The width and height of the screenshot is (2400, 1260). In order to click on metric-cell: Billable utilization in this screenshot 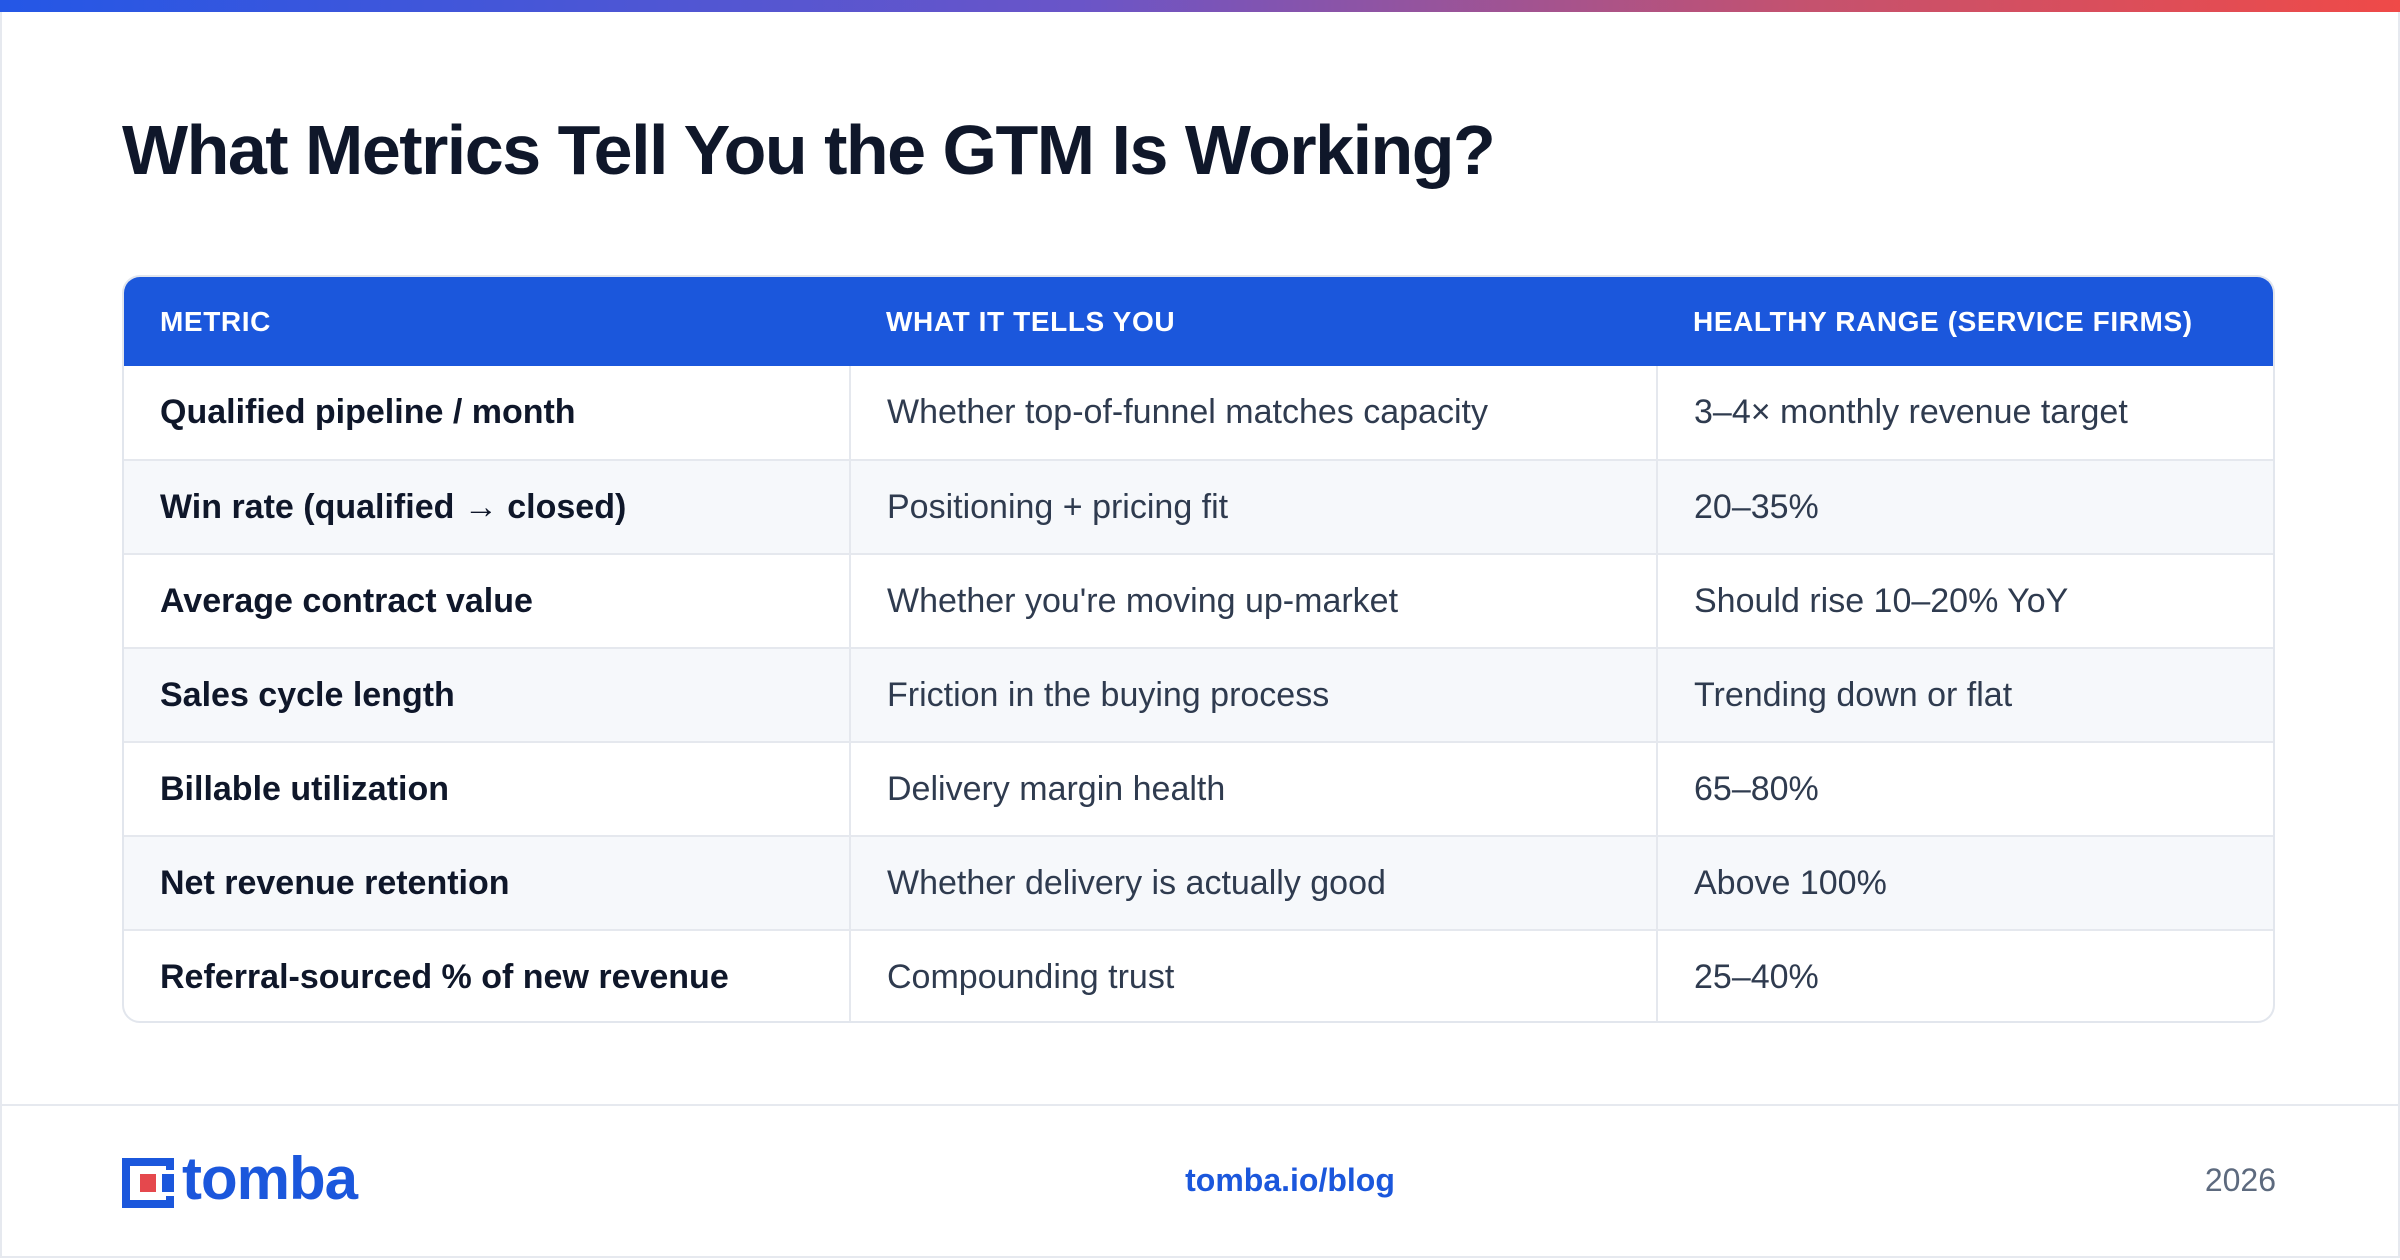, I will do `click(487, 788)`.